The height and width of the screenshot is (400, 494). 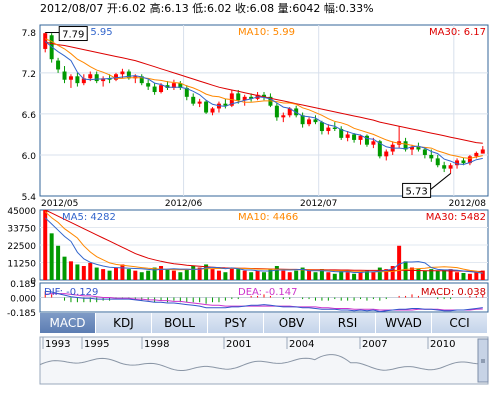 What do you see at coordinates (263, 245) in the screenshot?
I see `vol-ma5-line` at bounding box center [263, 245].